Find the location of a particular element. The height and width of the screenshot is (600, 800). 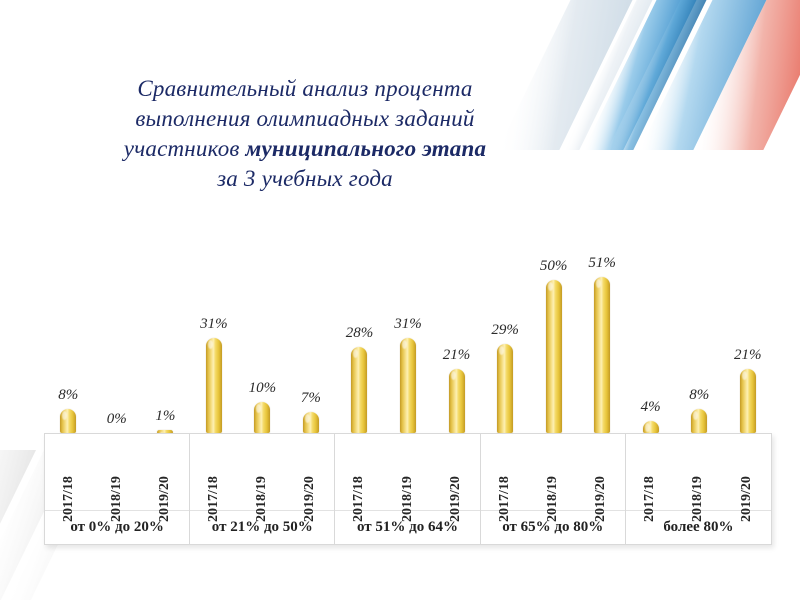

axis-group-label: более 80% is located at coordinates (698, 526).